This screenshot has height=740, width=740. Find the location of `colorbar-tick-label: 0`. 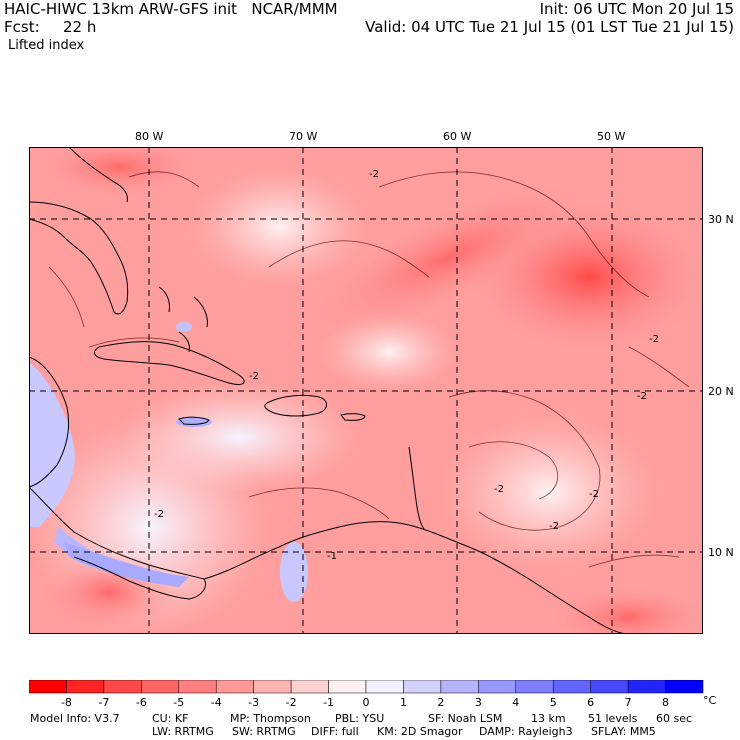

colorbar-tick-label: 0 is located at coordinates (366, 702).